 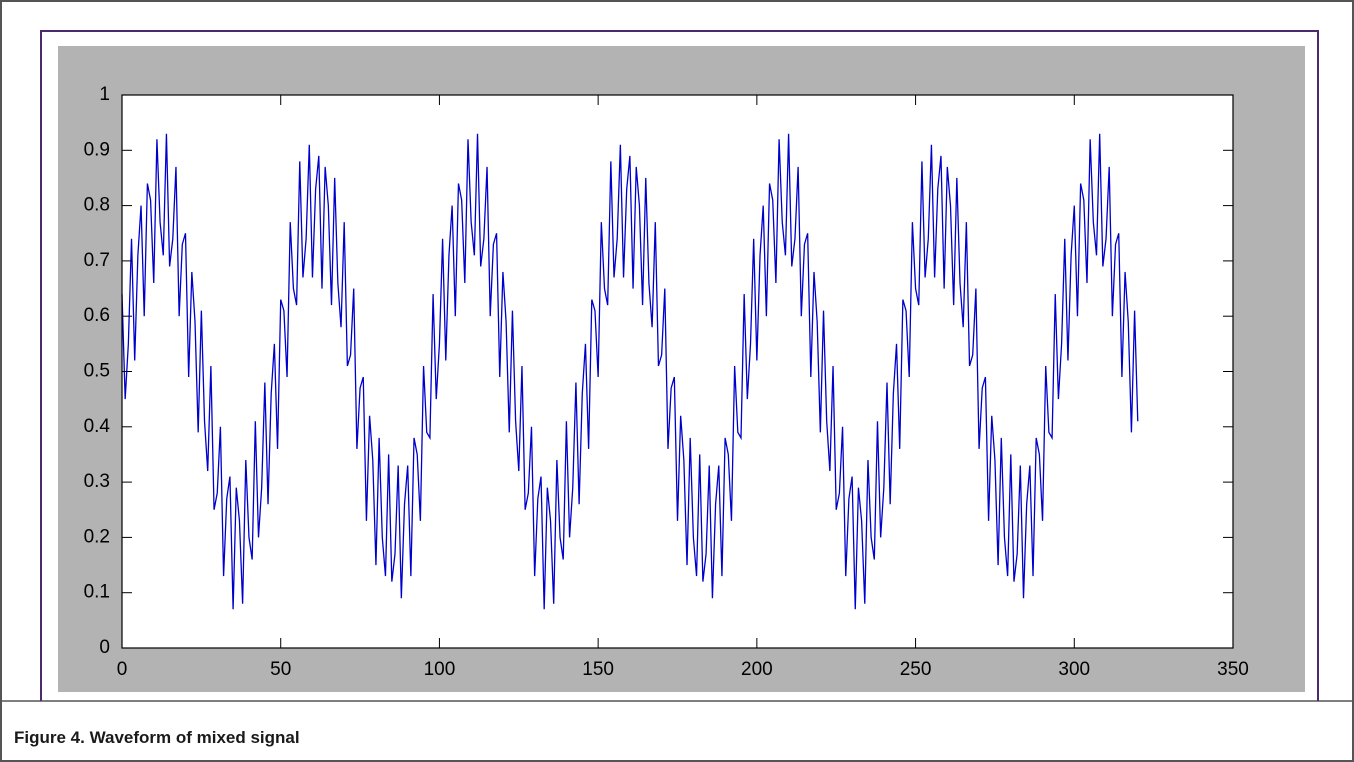 What do you see at coordinates (157, 737) in the screenshot?
I see `caption: Figure 4. Waveform of mixed signal` at bounding box center [157, 737].